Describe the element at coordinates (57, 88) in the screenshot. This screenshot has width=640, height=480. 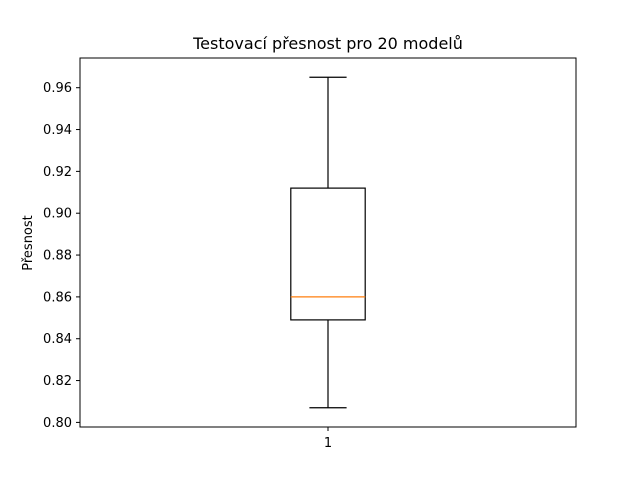
I see `y-tick-label: 0.96` at that location.